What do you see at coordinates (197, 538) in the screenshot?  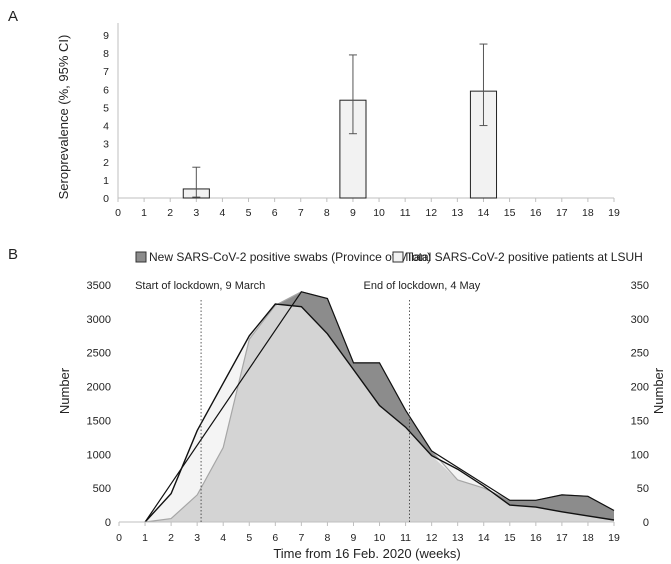 I see `panel-b-x-tick-label: 3` at bounding box center [197, 538].